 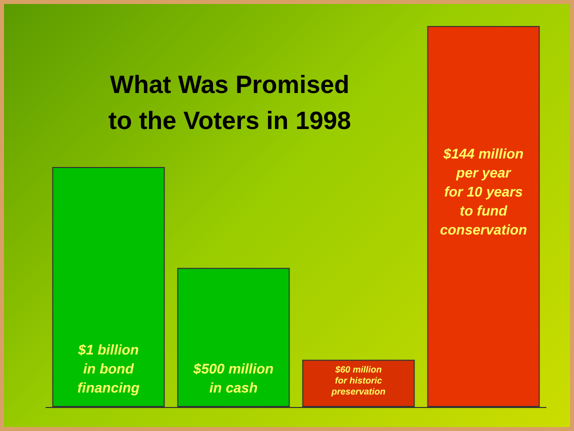 I want to click on annotation: $1 billion in bond financing, so click(x=108, y=369).